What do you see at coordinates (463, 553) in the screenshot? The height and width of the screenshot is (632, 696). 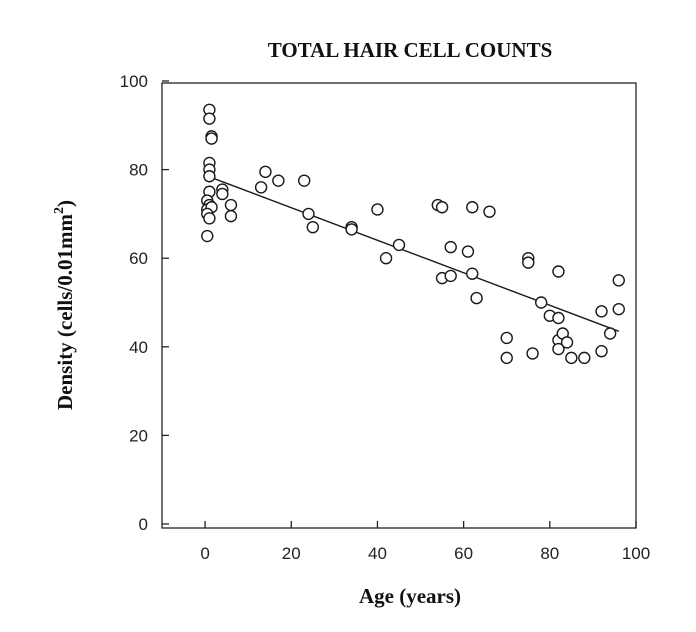 I see `x-tick-label: 60` at bounding box center [463, 553].